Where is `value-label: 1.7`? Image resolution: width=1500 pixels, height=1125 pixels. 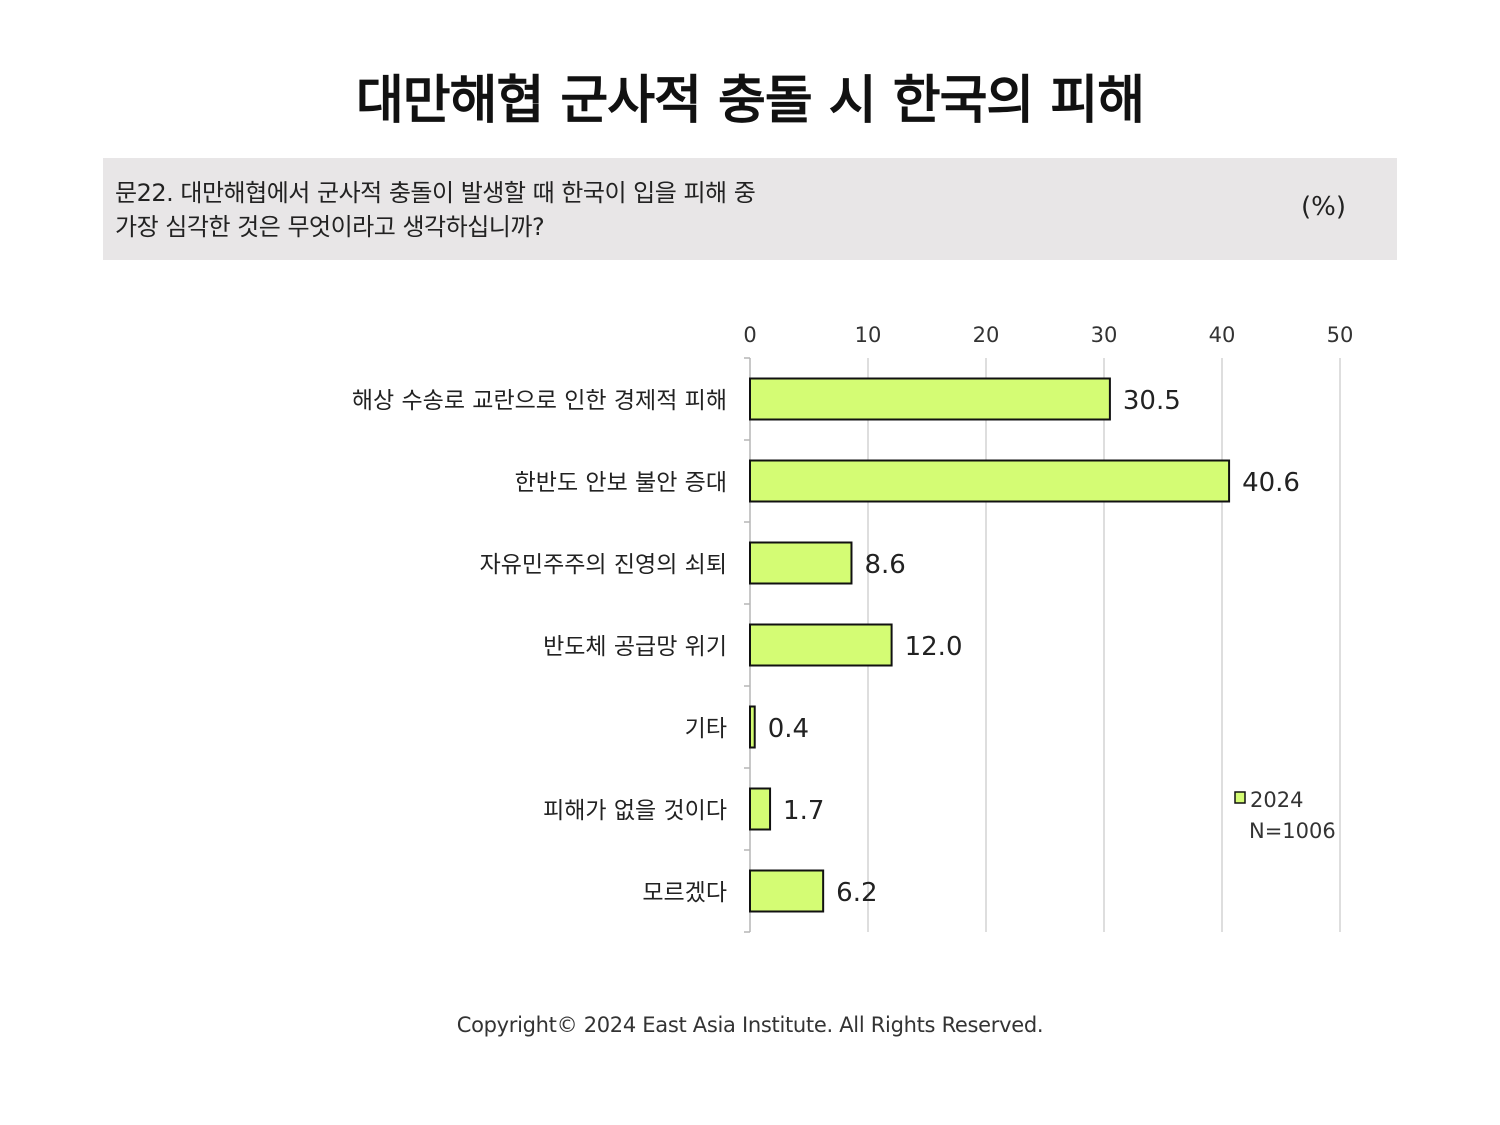 value-label: 1.7 is located at coordinates (803, 811).